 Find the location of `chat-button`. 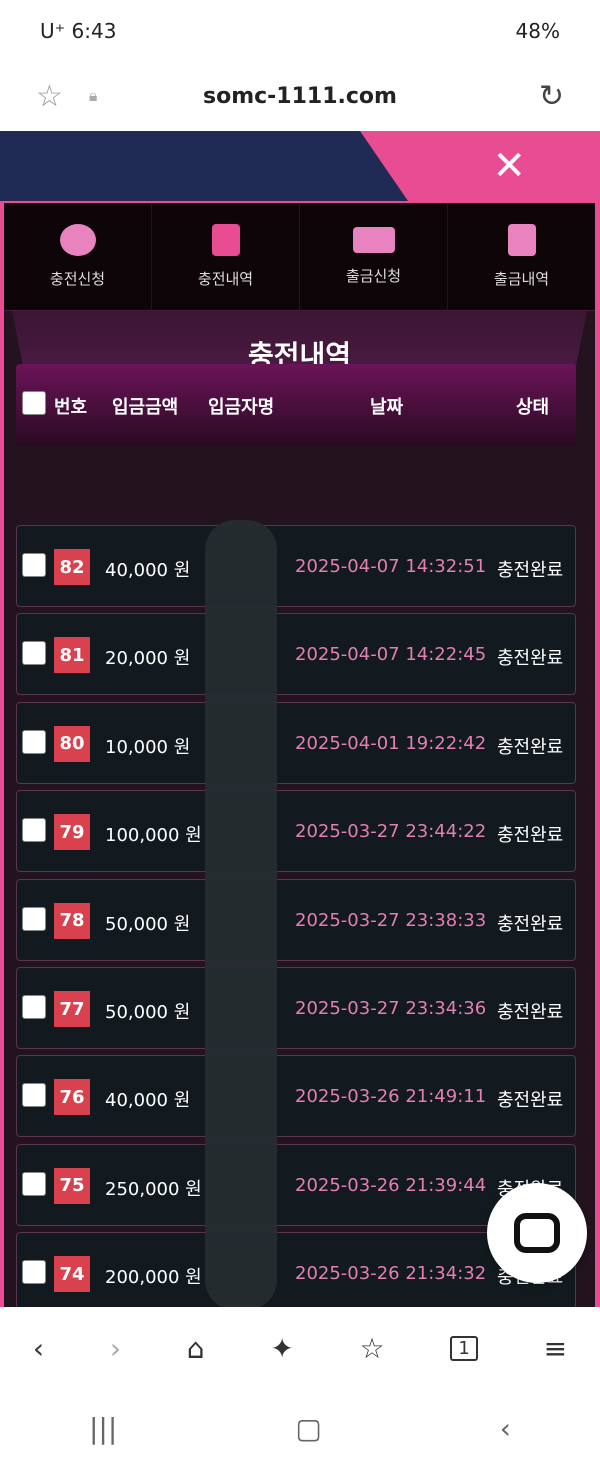

chat-button is located at coordinates (537, 1233).